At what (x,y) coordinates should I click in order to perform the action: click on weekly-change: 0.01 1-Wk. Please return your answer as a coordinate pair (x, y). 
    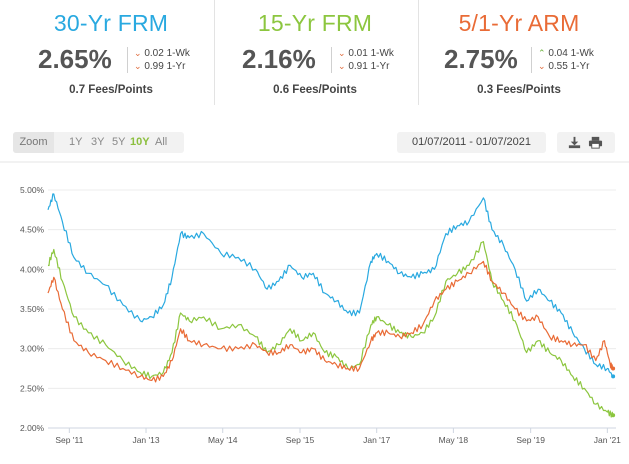
    Looking at the image, I should click on (371, 53).